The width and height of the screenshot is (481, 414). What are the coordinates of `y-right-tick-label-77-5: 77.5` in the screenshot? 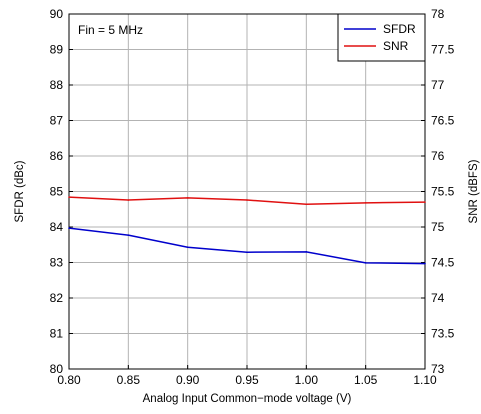 It's located at (443, 50).